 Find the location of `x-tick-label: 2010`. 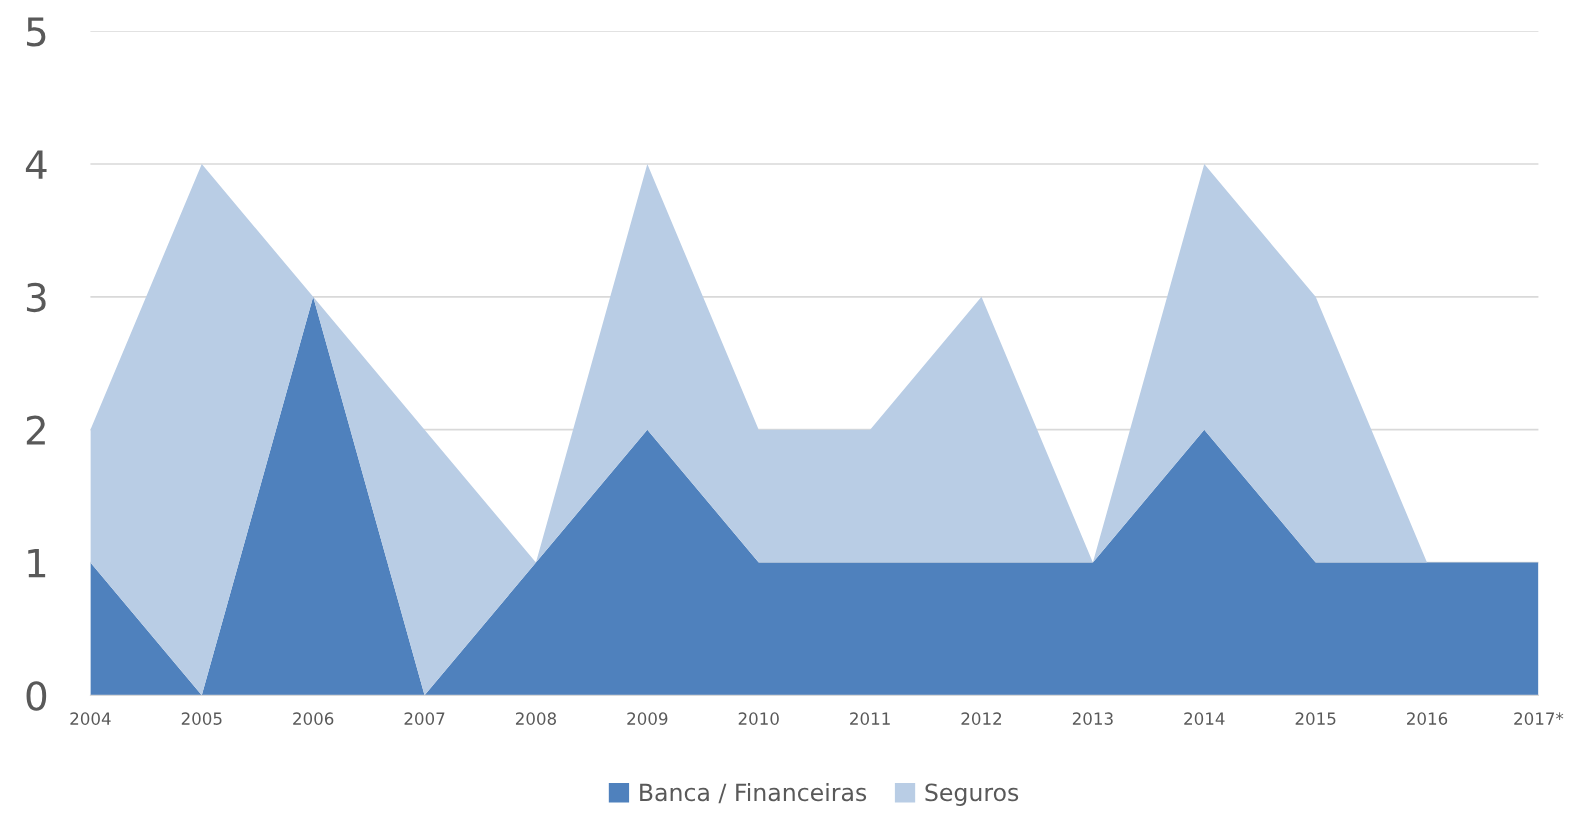

x-tick-label: 2010 is located at coordinates (758, 718).